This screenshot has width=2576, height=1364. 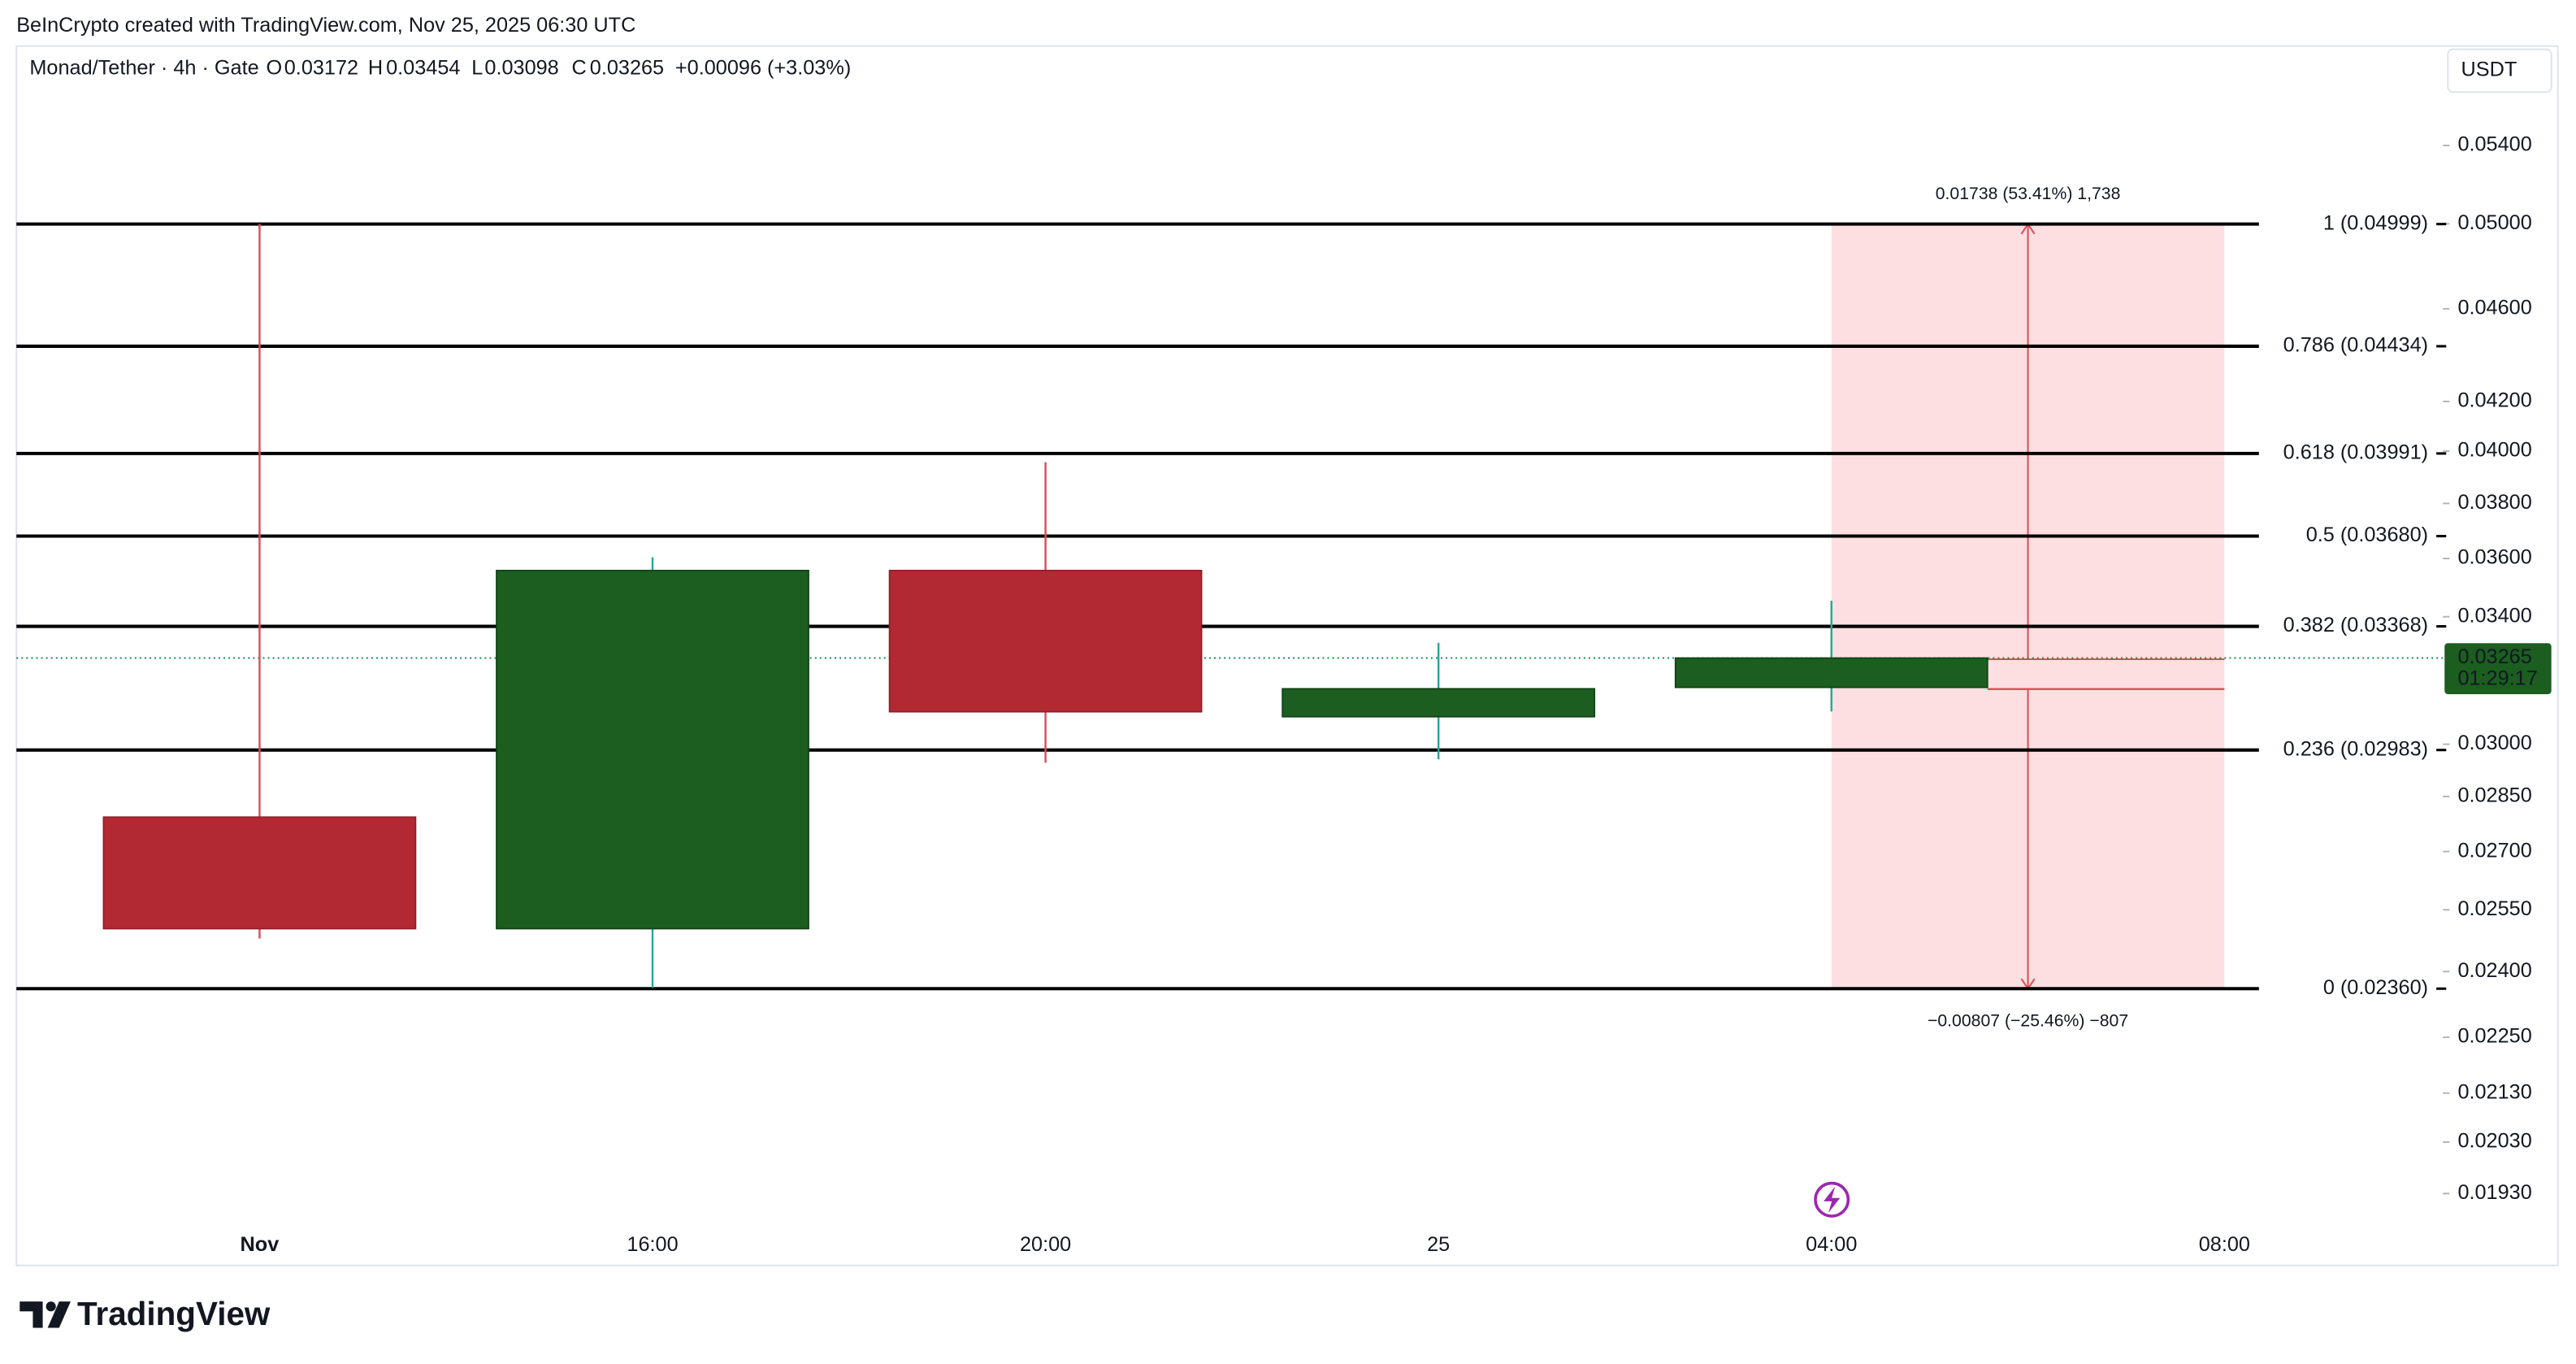 I want to click on y-tick-label: 0.01930, so click(x=2494, y=1192).